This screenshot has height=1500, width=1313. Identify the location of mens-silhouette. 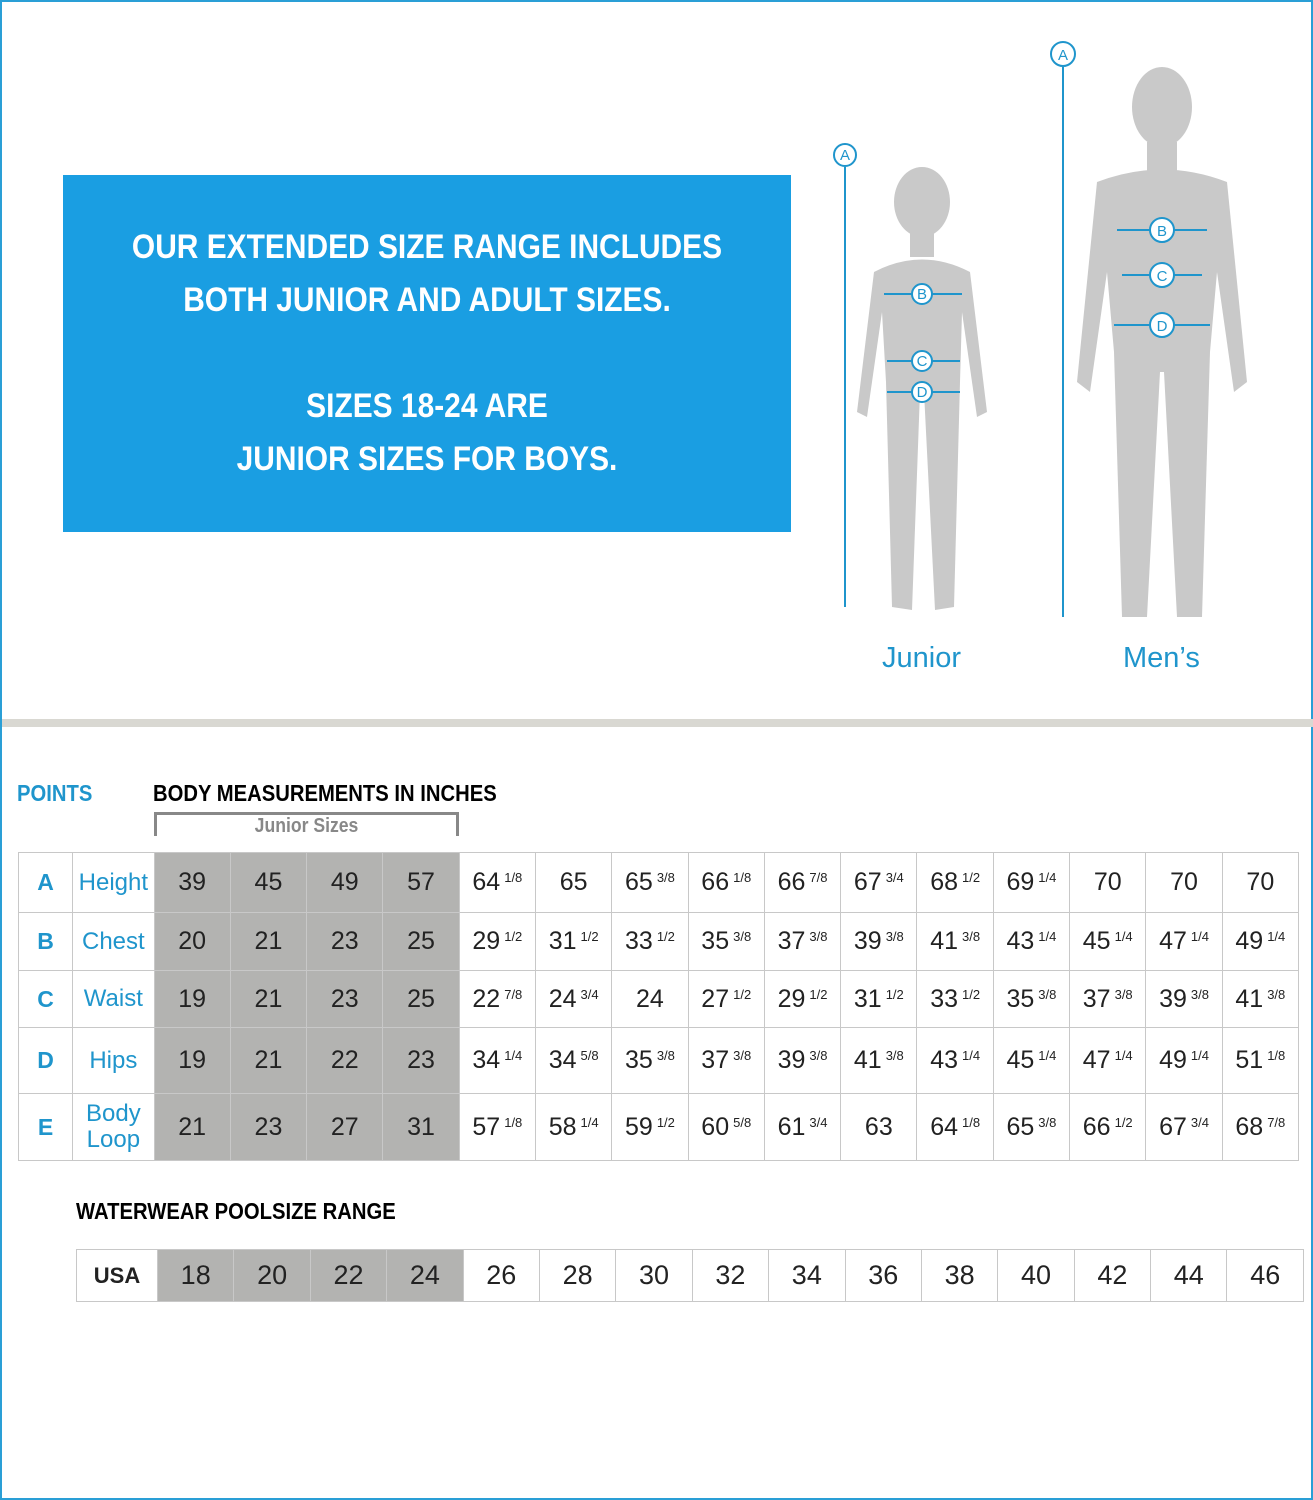
(1162, 342).